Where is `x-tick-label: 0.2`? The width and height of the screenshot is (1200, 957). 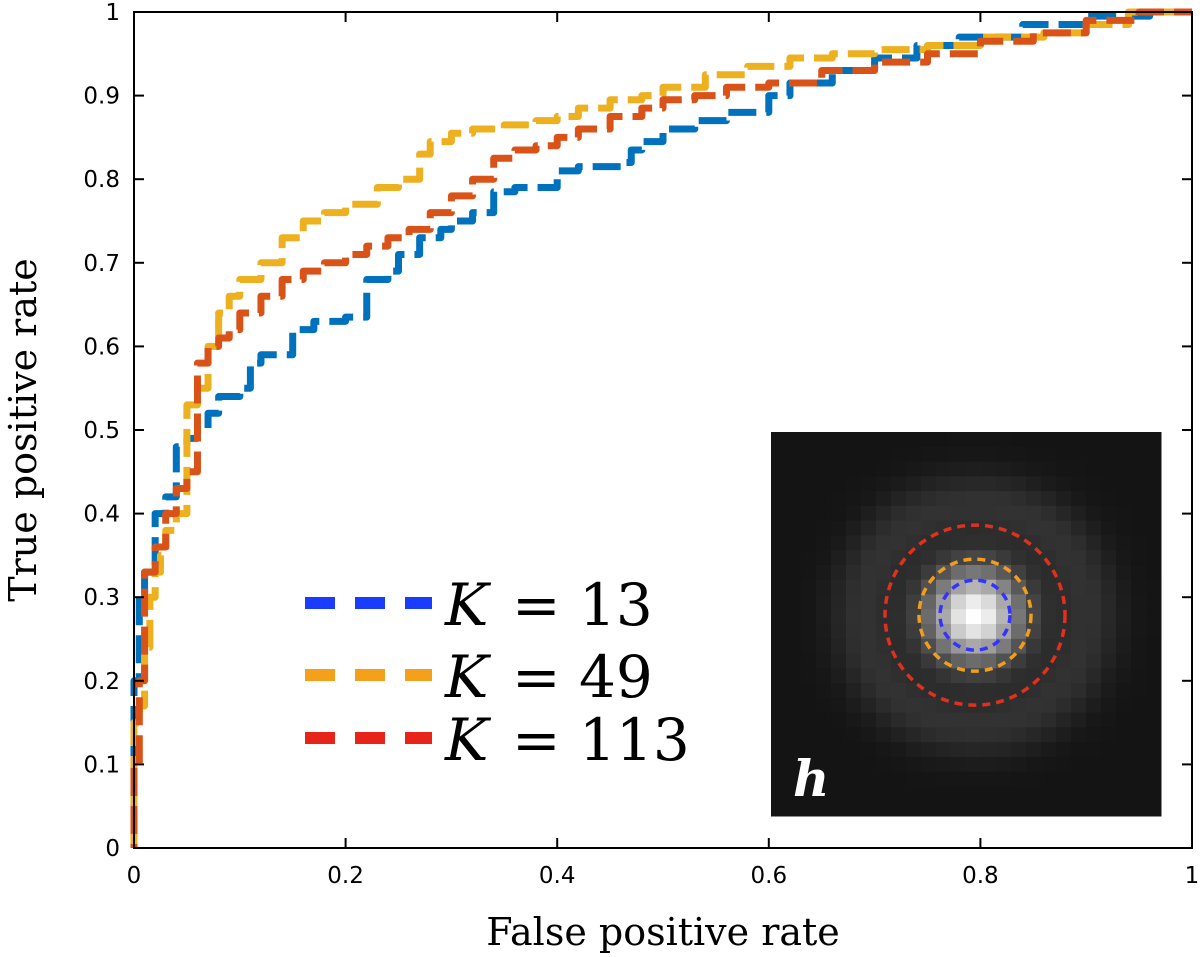
x-tick-label: 0.2 is located at coordinates (345, 876).